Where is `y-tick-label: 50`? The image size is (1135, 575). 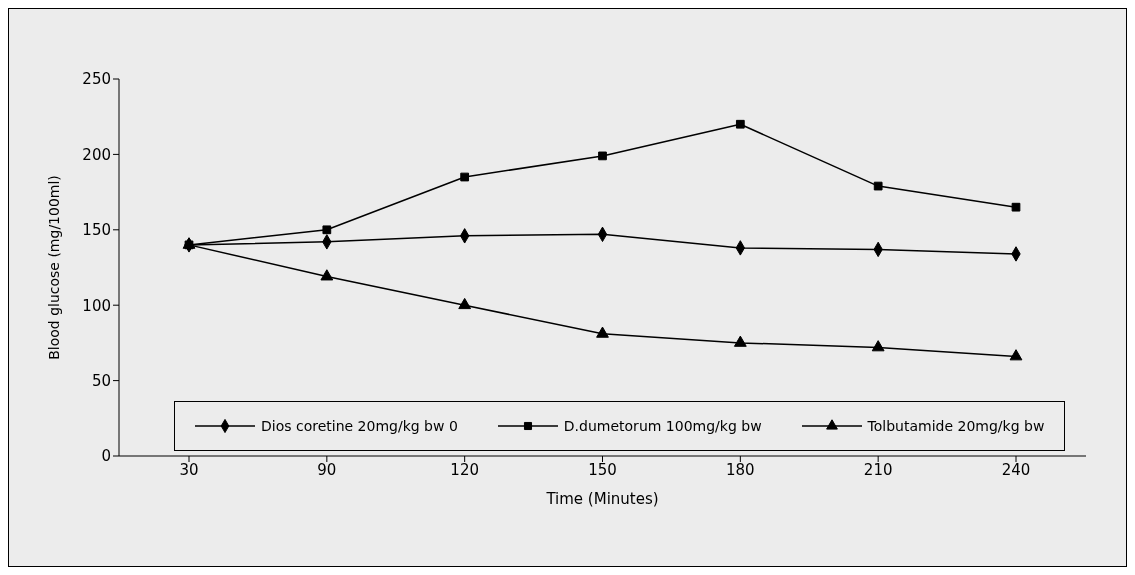 y-tick-label: 50 is located at coordinates (101, 380).